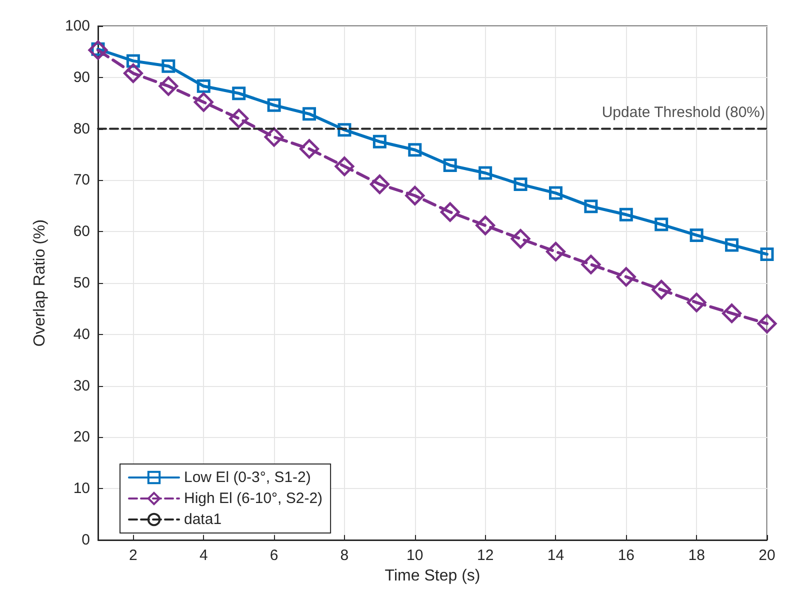 This screenshot has height=611, width=800. What do you see at coordinates (81, 334) in the screenshot?
I see `y-tick-label: 40` at bounding box center [81, 334].